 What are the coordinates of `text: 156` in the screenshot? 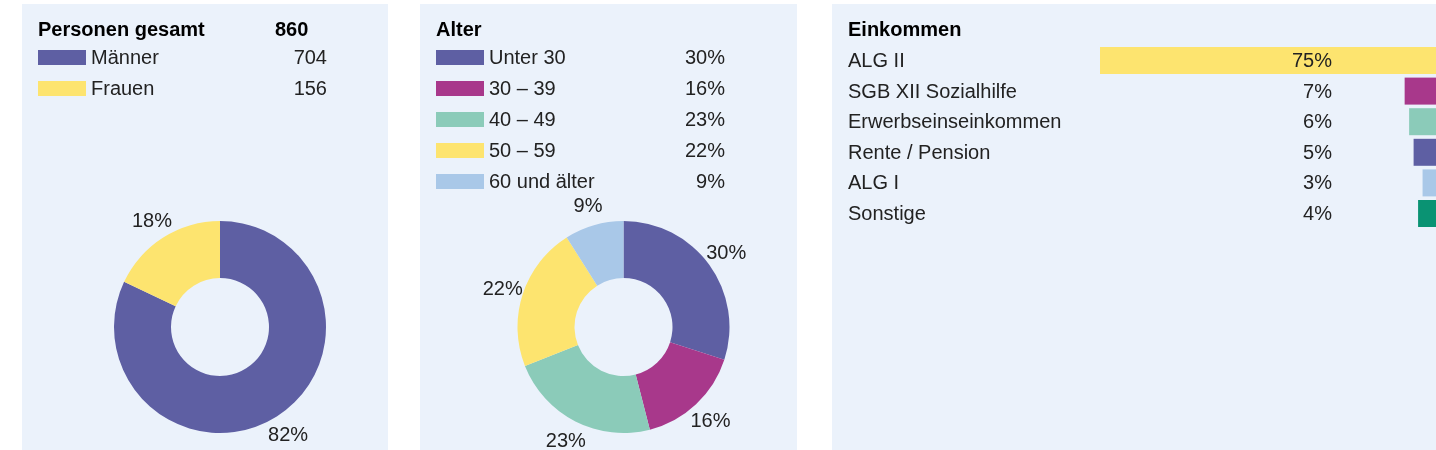 It's located at (309, 88).